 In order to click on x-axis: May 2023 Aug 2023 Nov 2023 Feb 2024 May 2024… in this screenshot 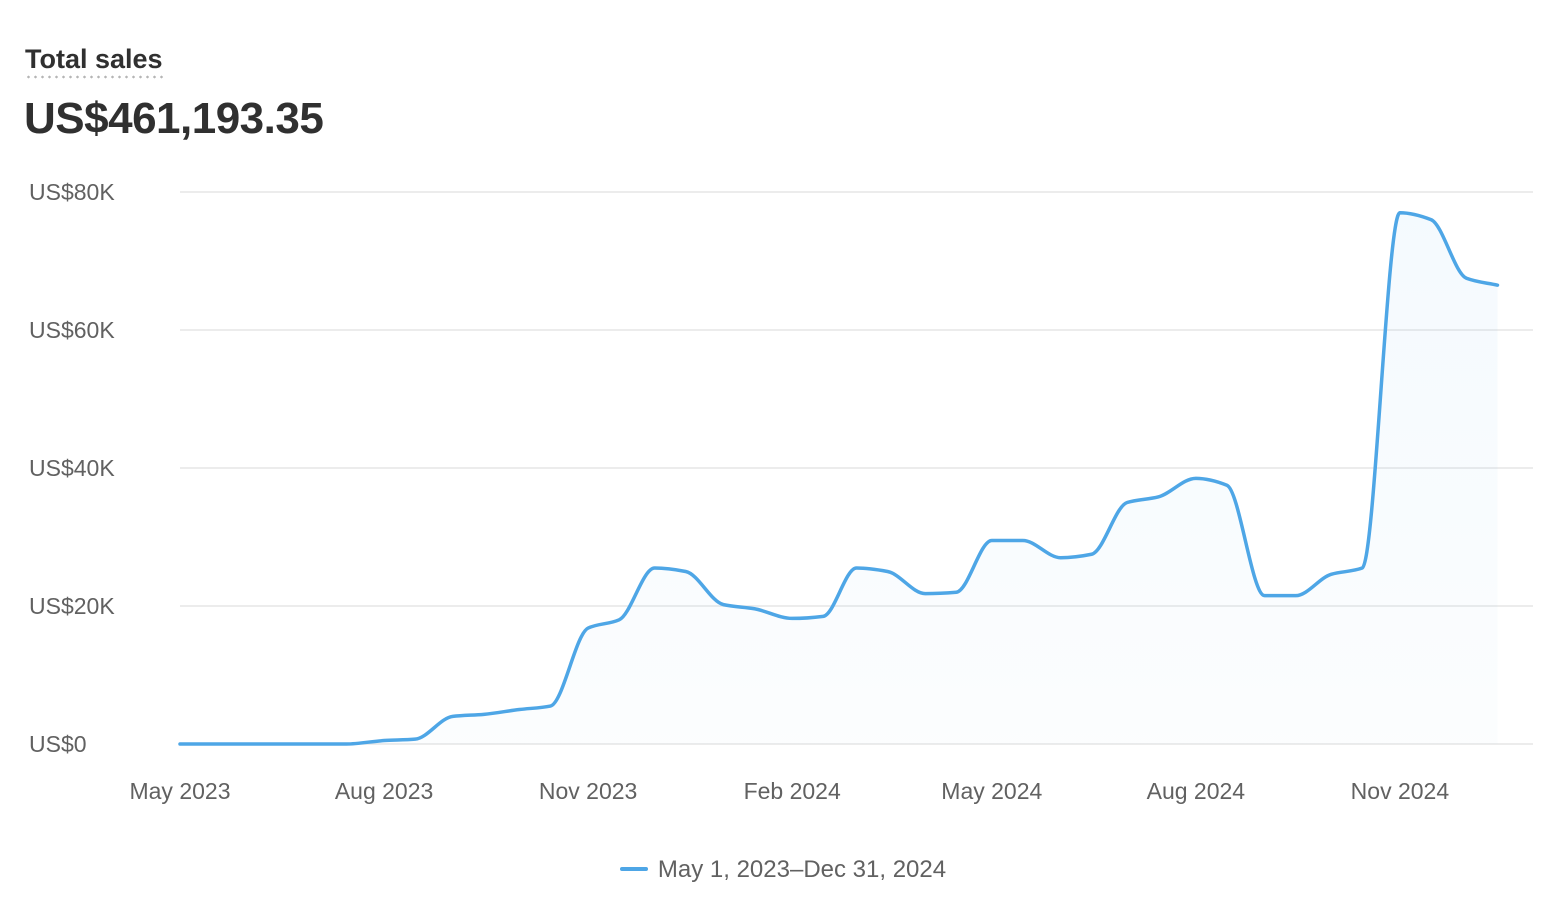, I will do `click(789, 791)`.